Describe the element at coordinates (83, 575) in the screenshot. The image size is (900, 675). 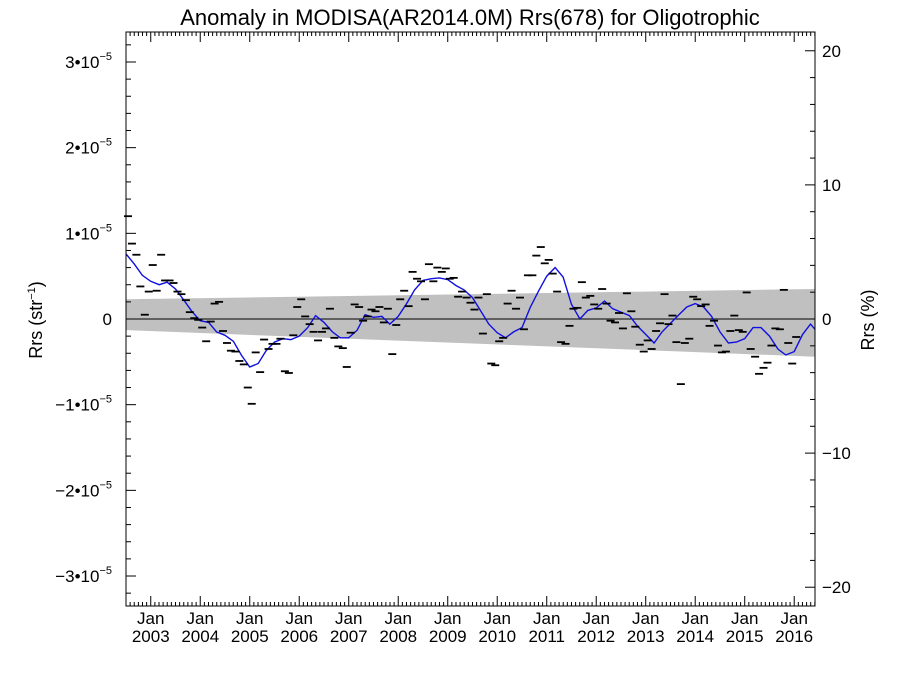
I see `y-left-tick-label: −3•10−5` at that location.